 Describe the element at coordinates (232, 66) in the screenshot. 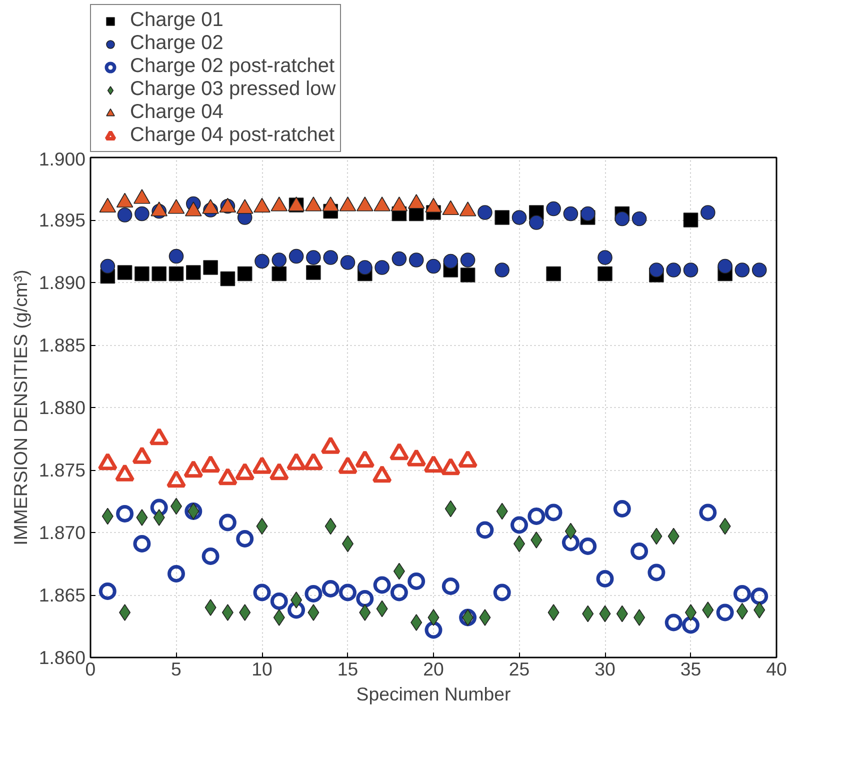

I see `legend-label: Charge 02 post-ratchet` at that location.